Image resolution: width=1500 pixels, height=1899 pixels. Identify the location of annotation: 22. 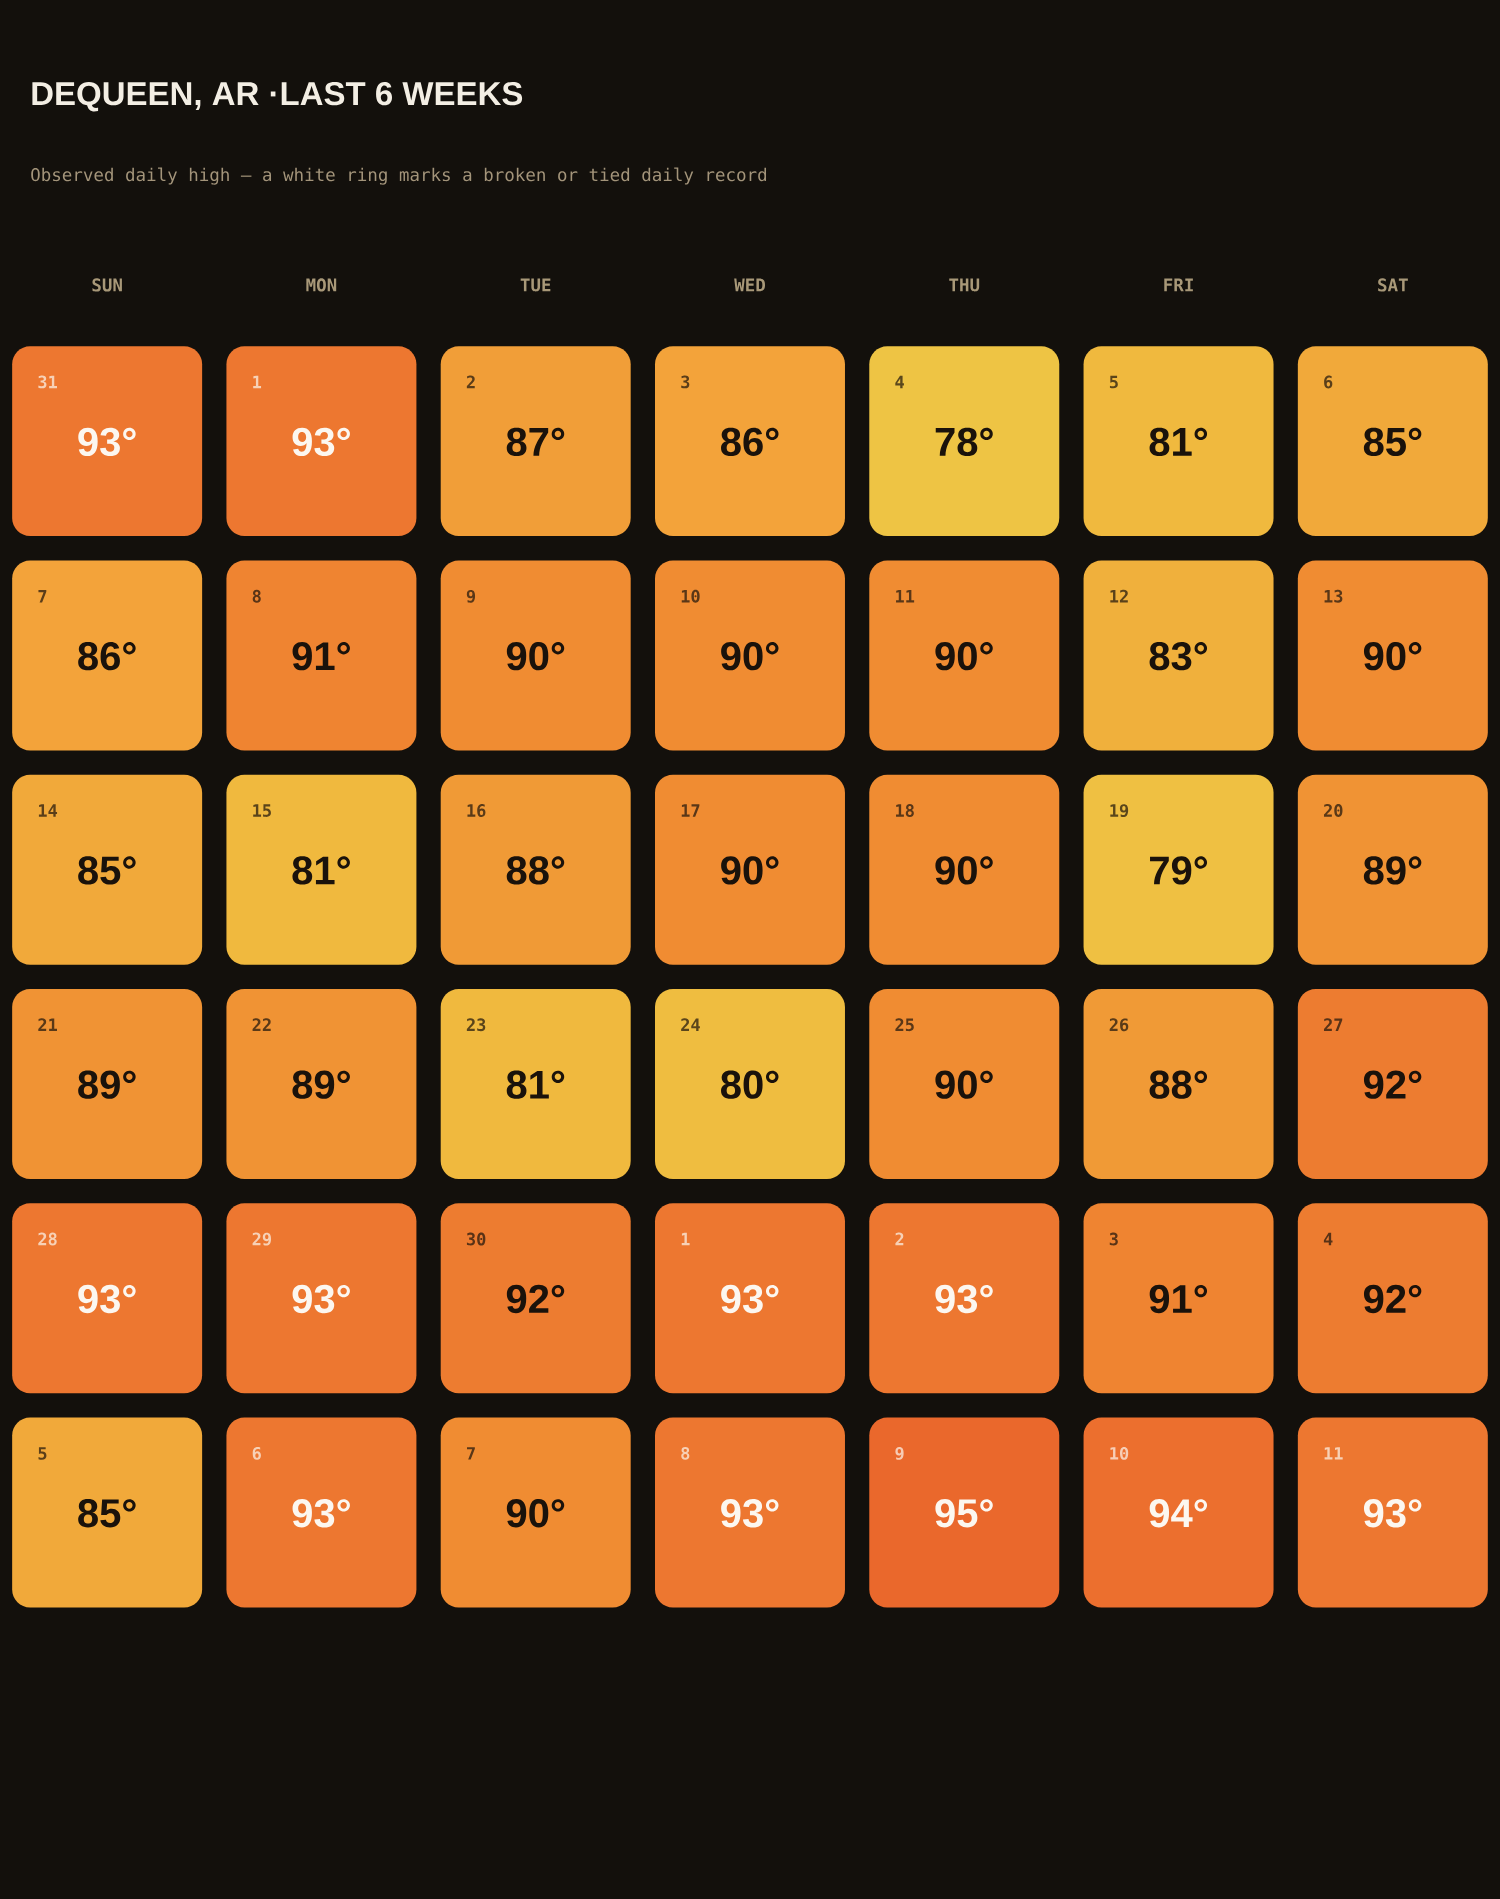
(261, 1024).